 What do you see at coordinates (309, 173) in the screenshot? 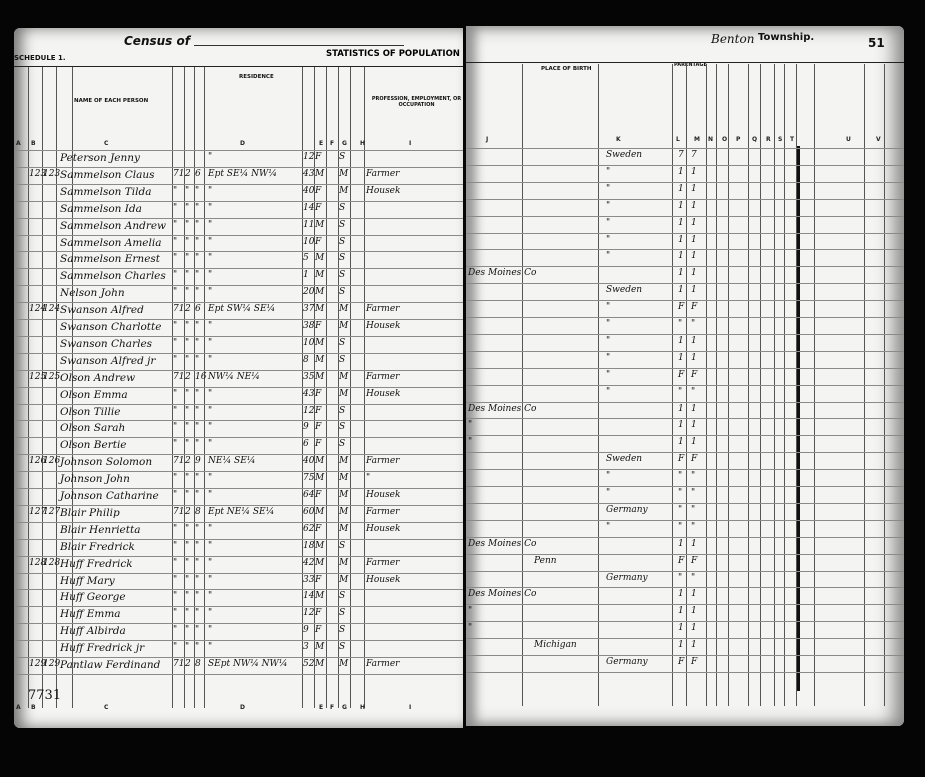
I see `age: 43` at bounding box center [309, 173].